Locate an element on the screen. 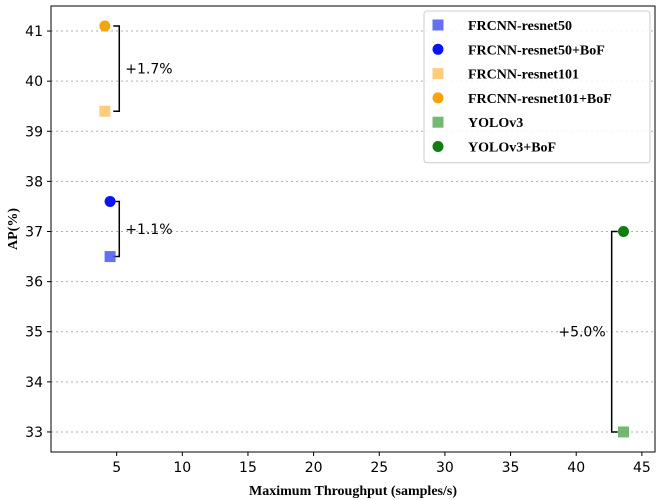 This screenshot has width=662, height=500. legend-entry: YOLOv3+BoF is located at coordinates (512, 148).